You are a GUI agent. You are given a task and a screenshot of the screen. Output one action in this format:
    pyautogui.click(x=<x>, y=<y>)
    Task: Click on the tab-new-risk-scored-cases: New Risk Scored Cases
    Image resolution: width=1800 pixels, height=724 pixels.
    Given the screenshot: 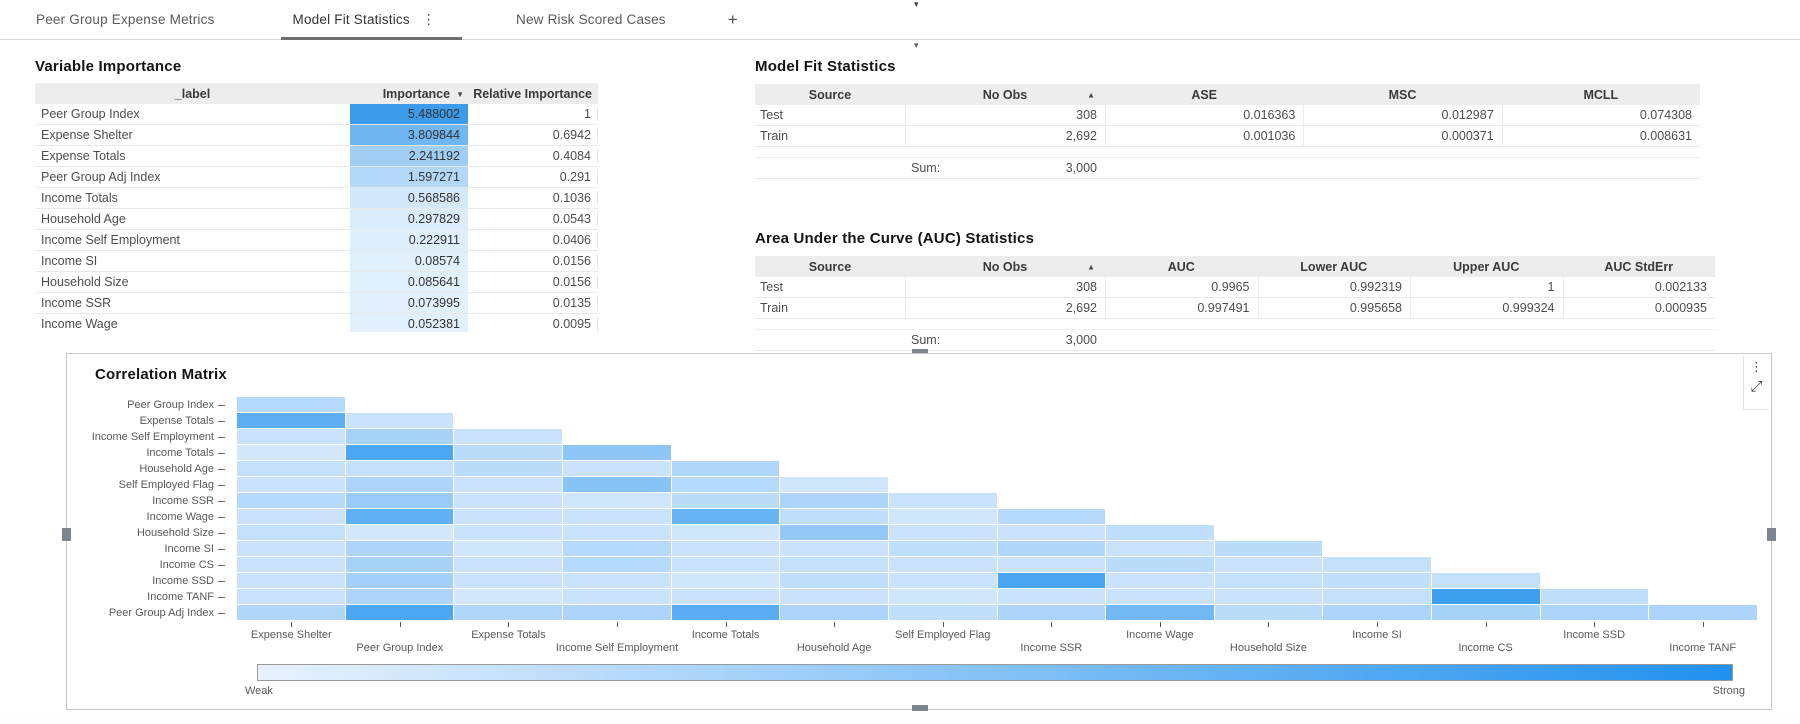 What is the action you would take?
    pyautogui.click(x=594, y=19)
    